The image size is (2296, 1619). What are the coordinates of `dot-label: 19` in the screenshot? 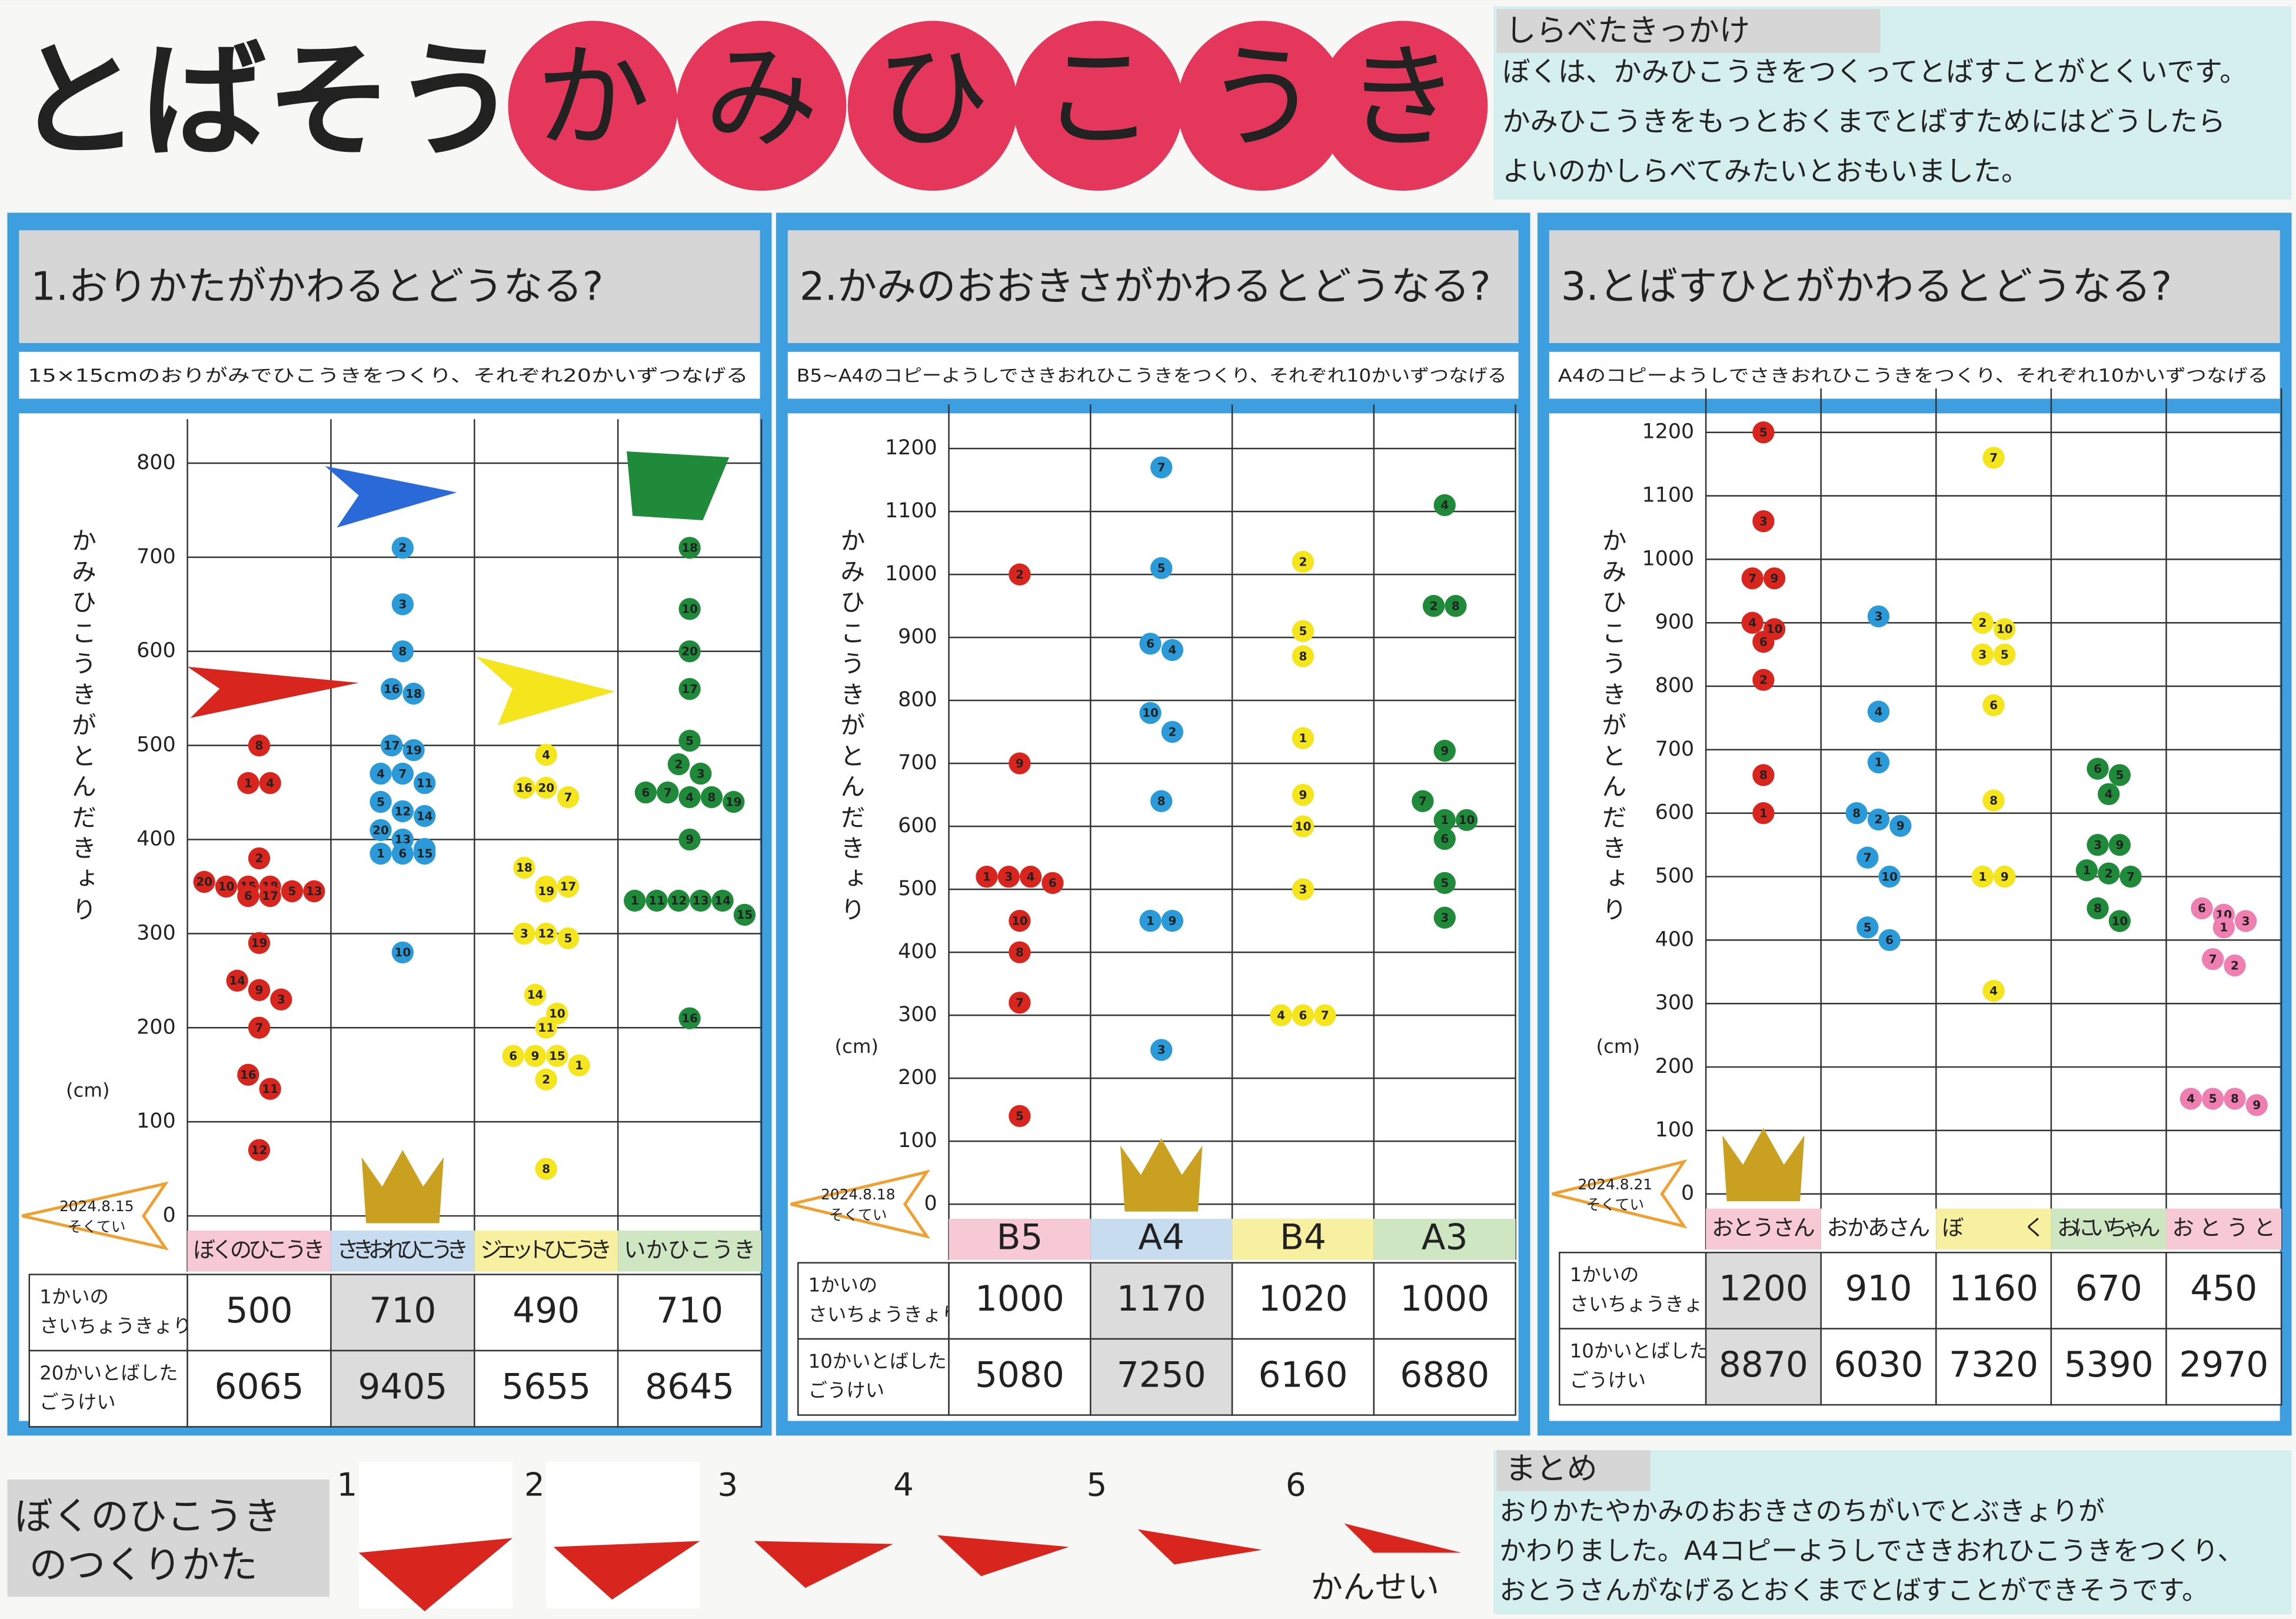 It's located at (413, 750).